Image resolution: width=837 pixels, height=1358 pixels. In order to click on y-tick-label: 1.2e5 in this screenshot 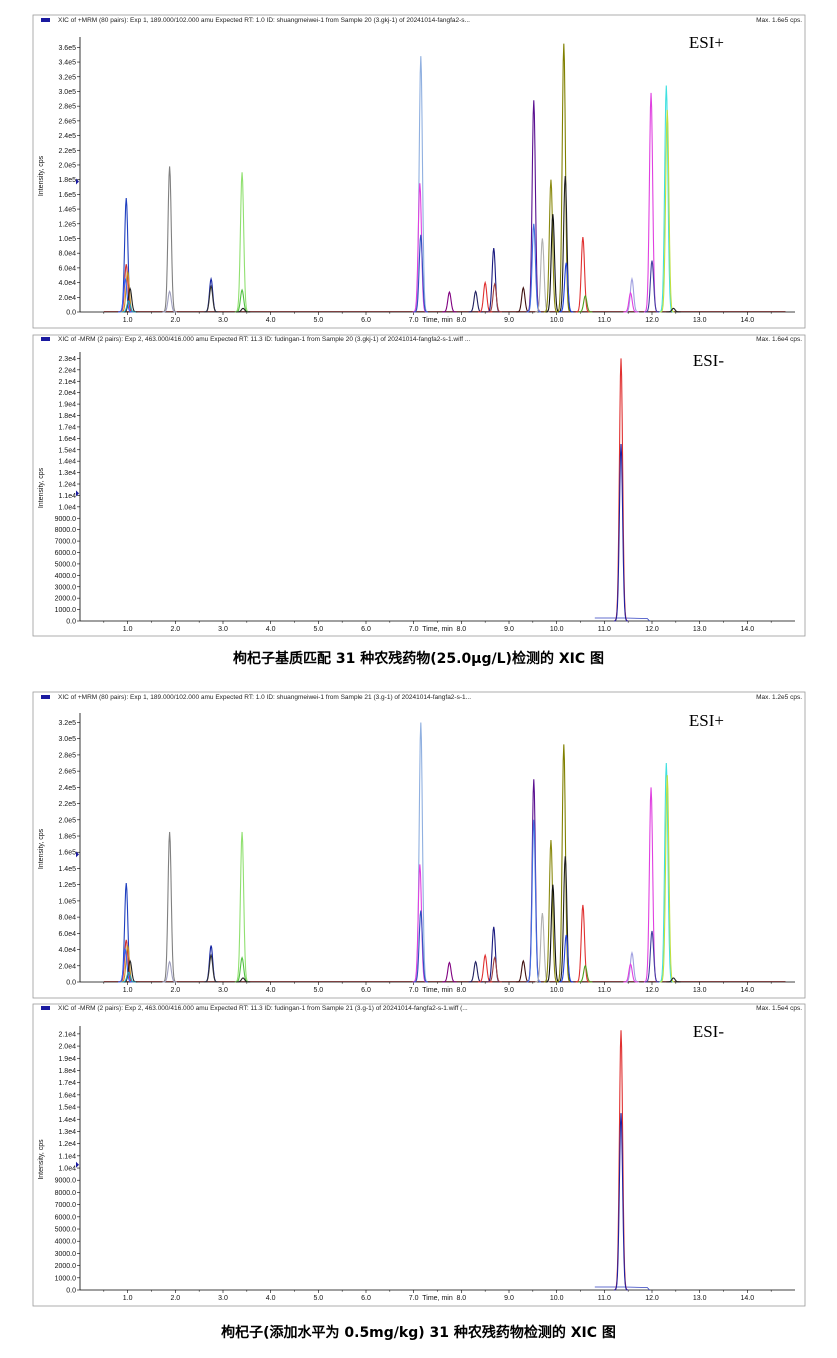, I will do `click(67, 885)`.